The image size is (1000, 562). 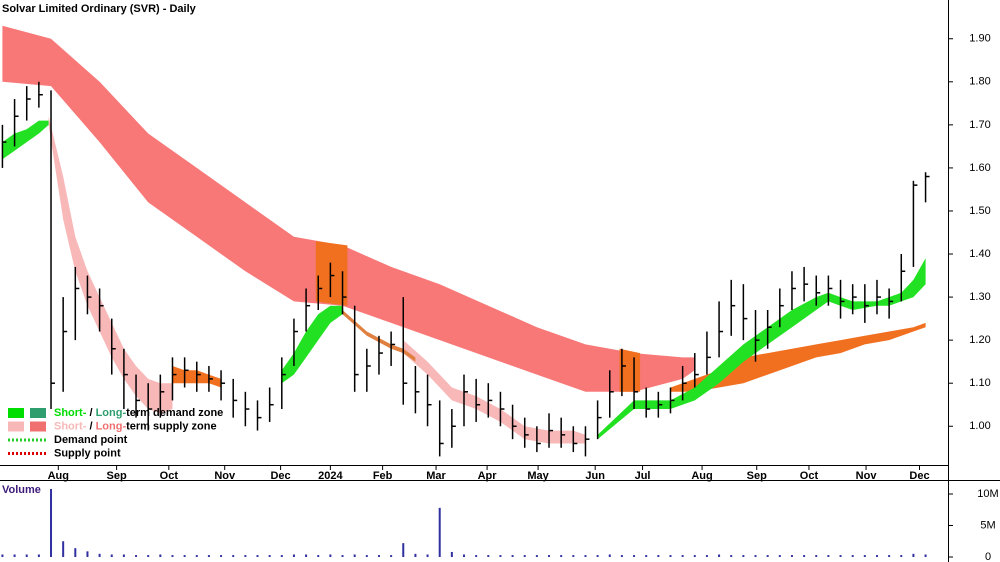 What do you see at coordinates (21, 490) in the screenshot?
I see `volume-title: Volume` at bounding box center [21, 490].